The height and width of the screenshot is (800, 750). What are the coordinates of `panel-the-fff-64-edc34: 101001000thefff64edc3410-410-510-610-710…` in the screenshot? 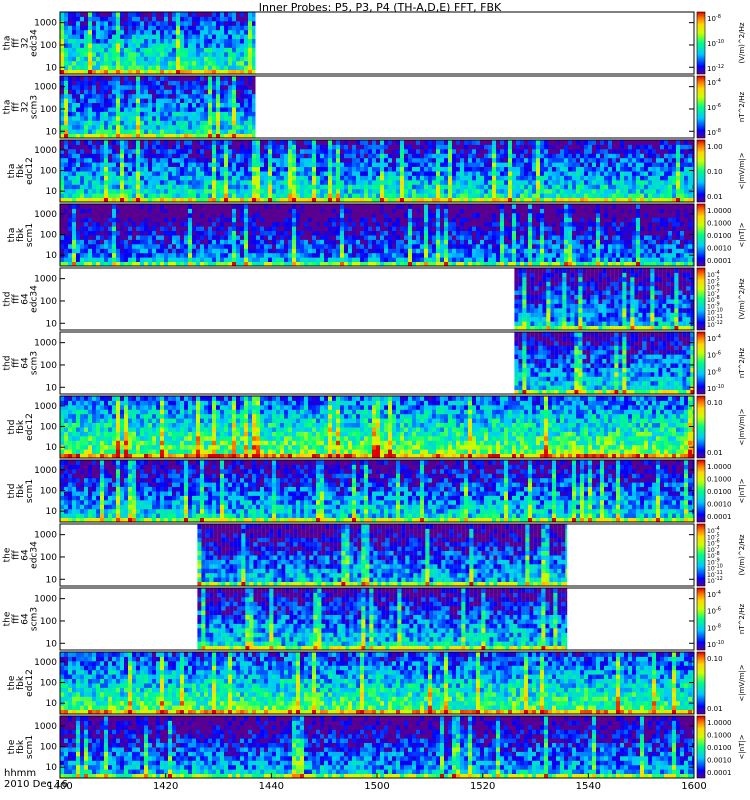 It's located at (375, 555).